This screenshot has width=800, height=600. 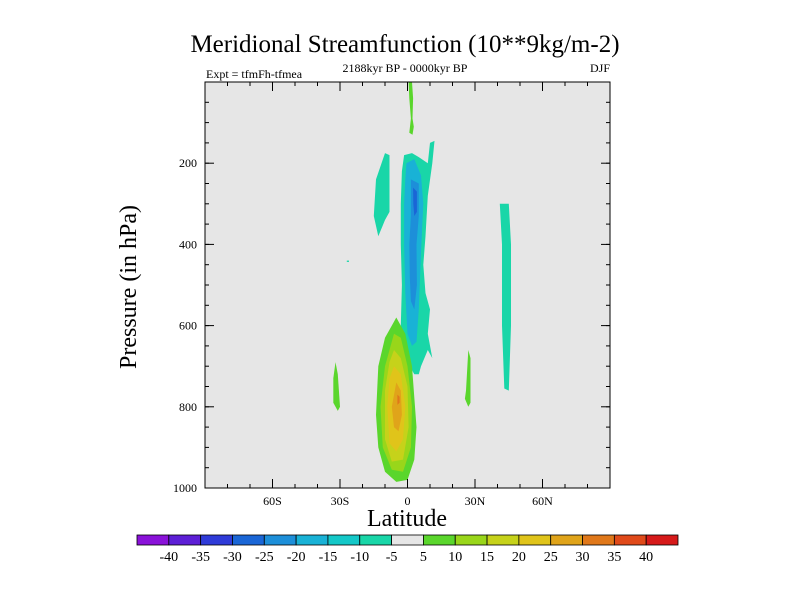 I want to click on colorbar-label: 15, so click(x=487, y=557).